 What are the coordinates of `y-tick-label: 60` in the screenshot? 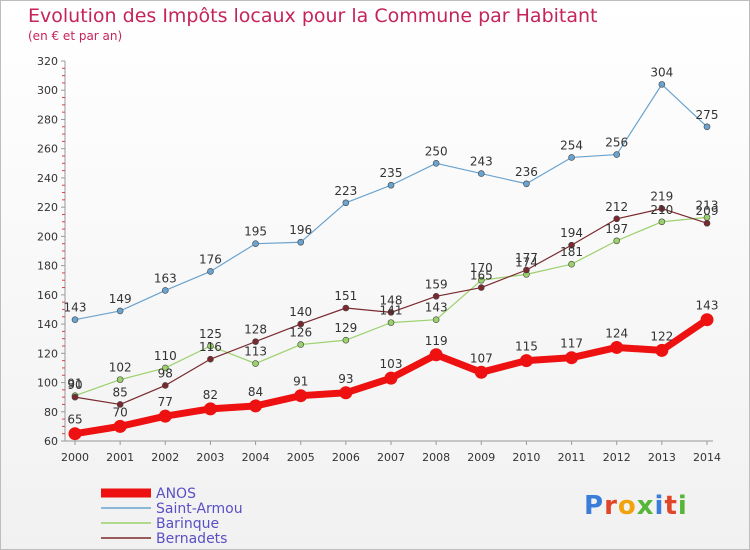 It's located at (51, 441).